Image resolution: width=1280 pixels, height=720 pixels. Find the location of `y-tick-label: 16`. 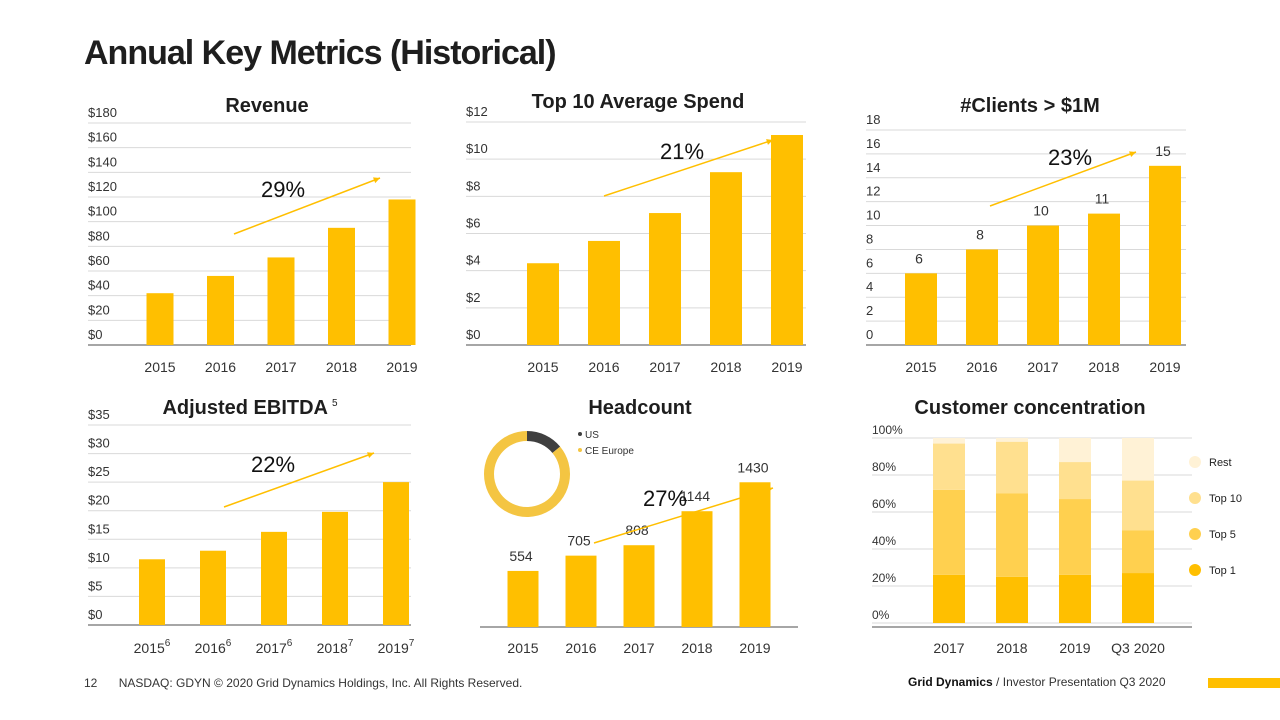

y-tick-label: 16 is located at coordinates (873, 143).